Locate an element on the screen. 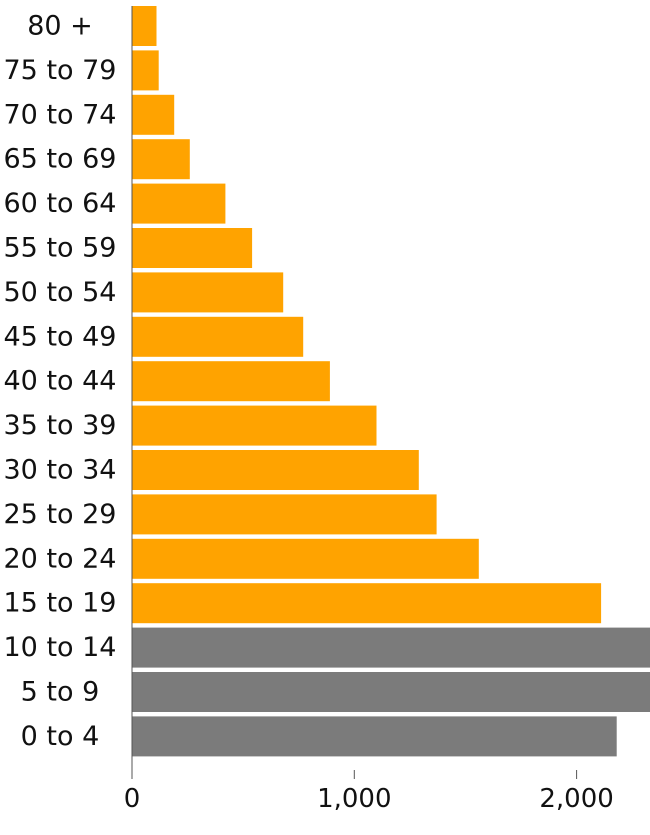 This screenshot has height=835, width=650. x-tick-label-0: 0 is located at coordinates (132, 799).